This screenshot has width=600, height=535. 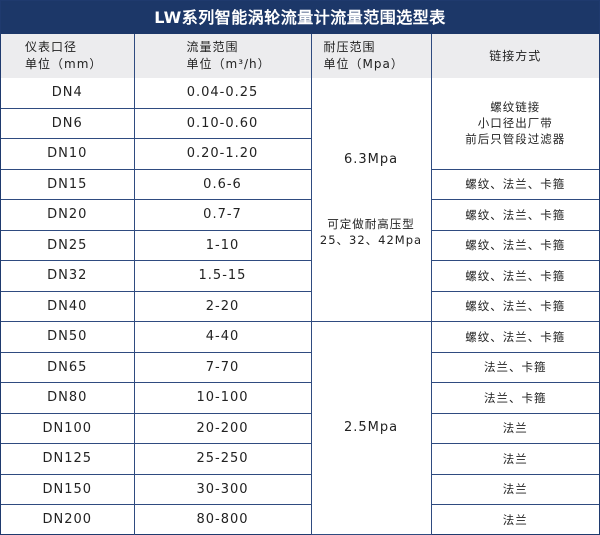 I want to click on table-row: DN125 25-250 法兰, so click(x=300, y=459).